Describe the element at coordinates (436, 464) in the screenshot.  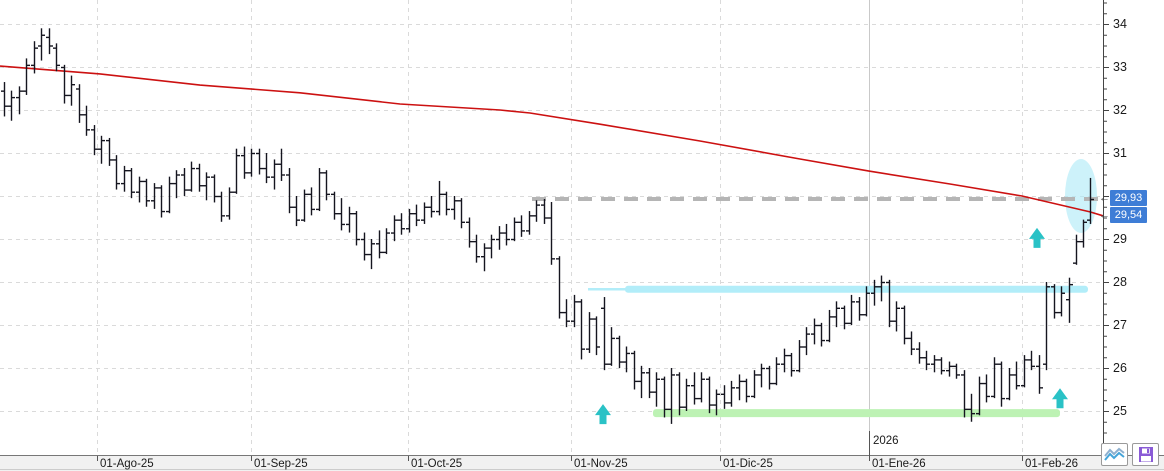
I see `x-axis-label: 01-Oct-25` at that location.